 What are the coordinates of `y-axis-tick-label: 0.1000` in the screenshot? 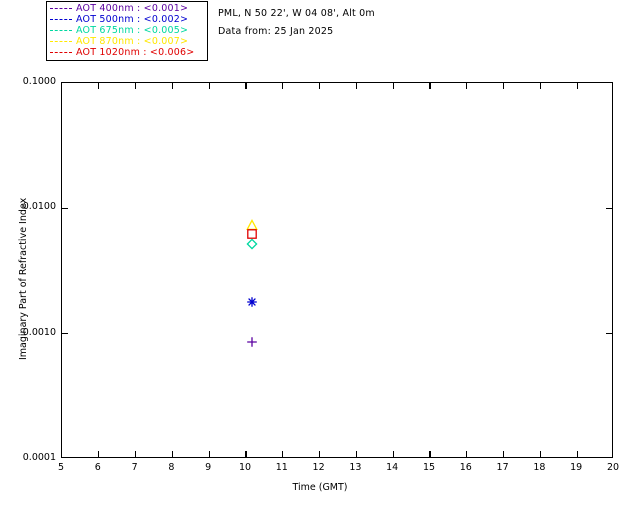 It's located at (39, 81).